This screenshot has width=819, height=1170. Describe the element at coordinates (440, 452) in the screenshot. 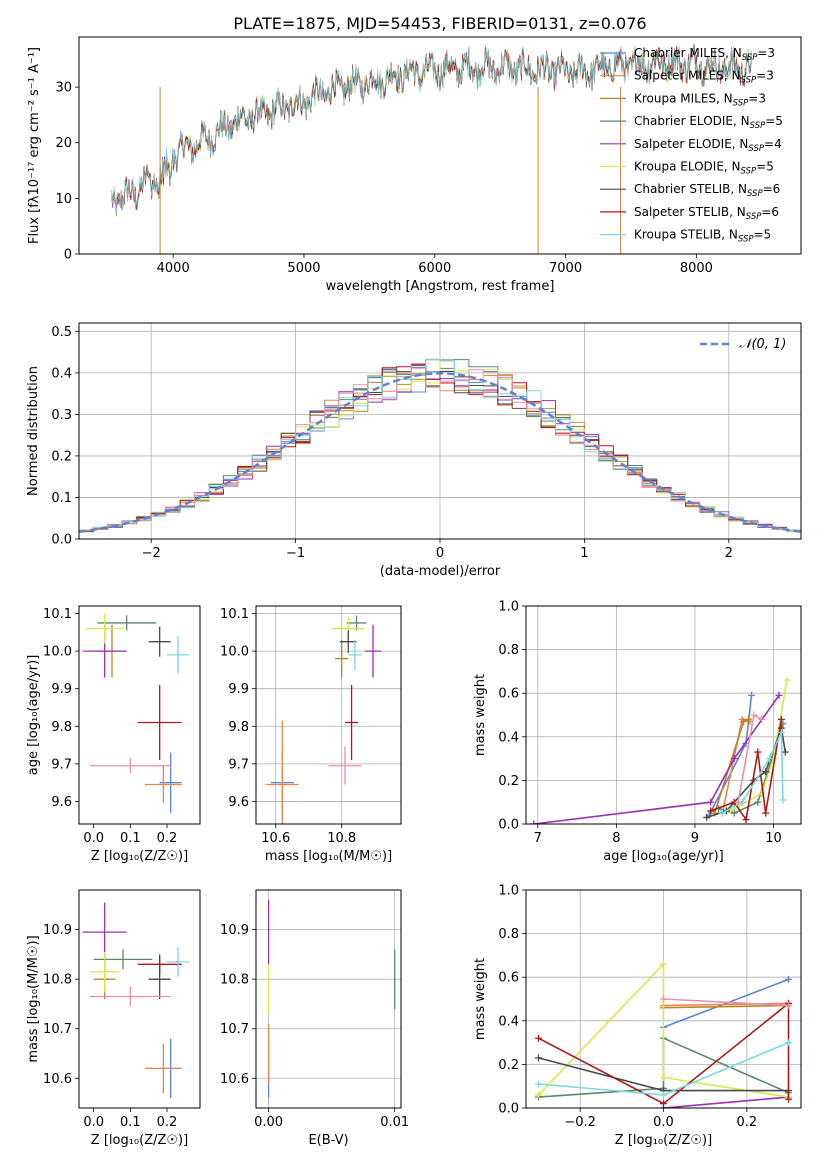

I see `normal-curve` at that location.